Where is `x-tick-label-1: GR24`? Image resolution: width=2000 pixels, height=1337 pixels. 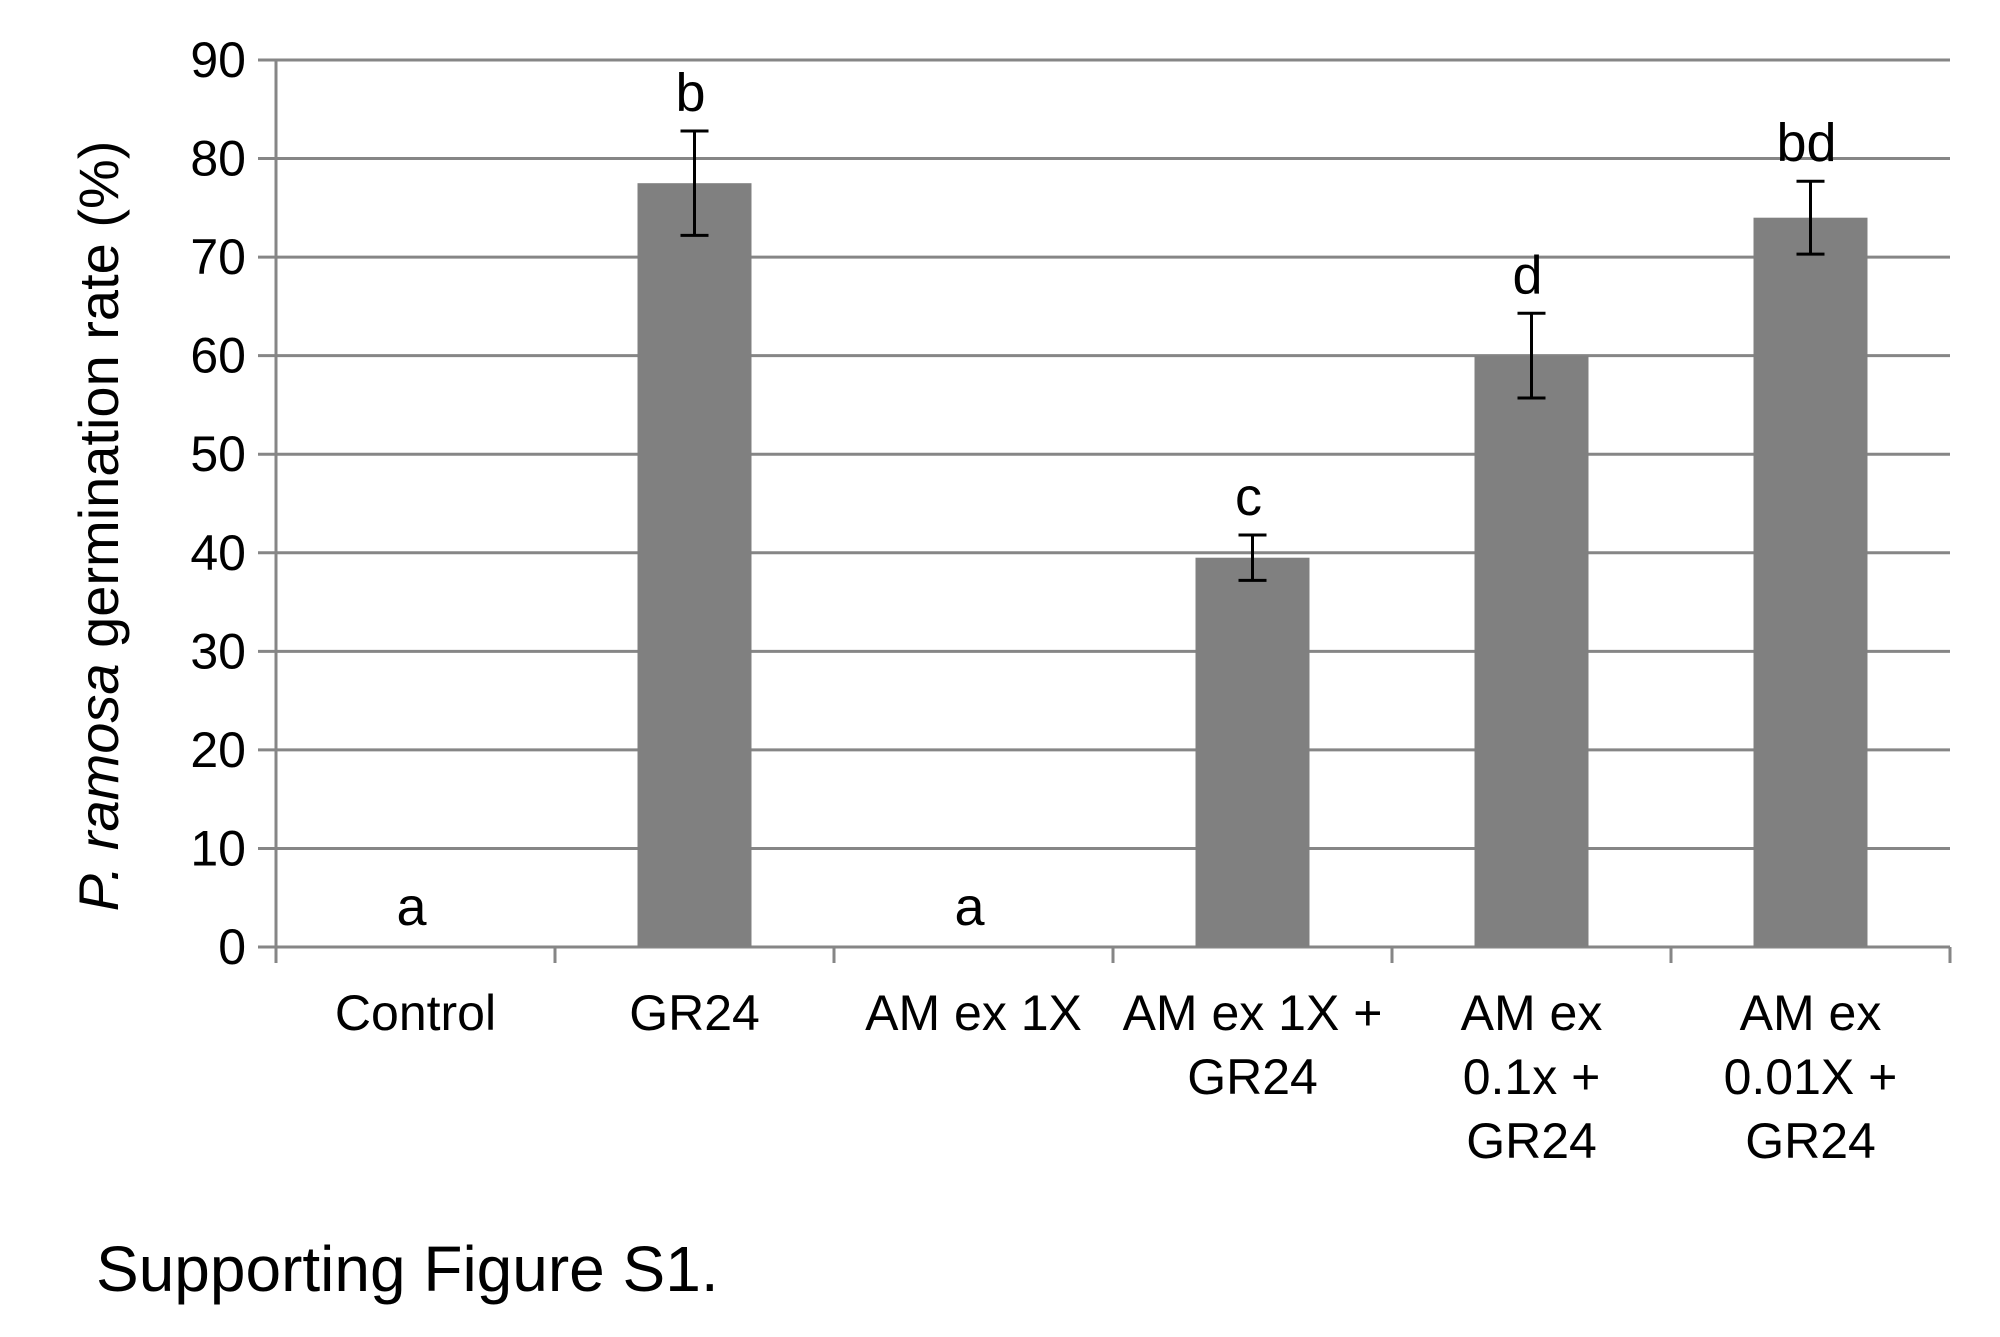
x-tick-label-1: GR24 is located at coordinates (694, 1013).